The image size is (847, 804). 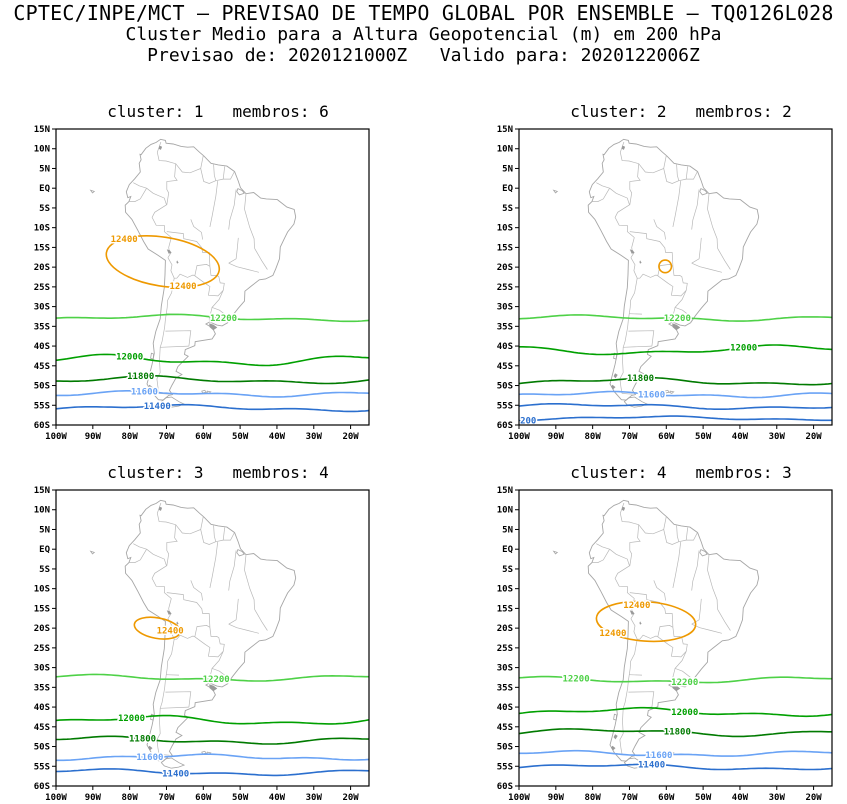 What do you see at coordinates (677, 319) in the screenshot?
I see `contour-label: 12200` at bounding box center [677, 319].